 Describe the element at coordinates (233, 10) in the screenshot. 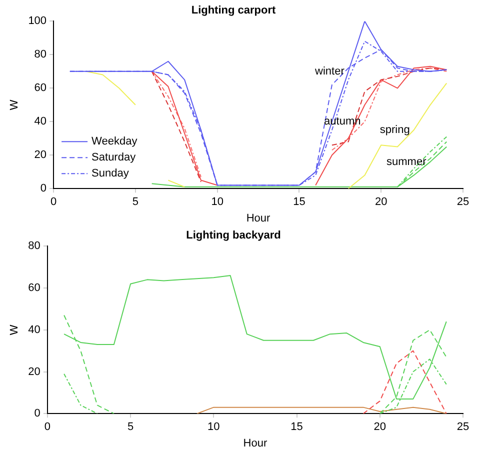

I see `chart-title: Lighting carport` at that location.